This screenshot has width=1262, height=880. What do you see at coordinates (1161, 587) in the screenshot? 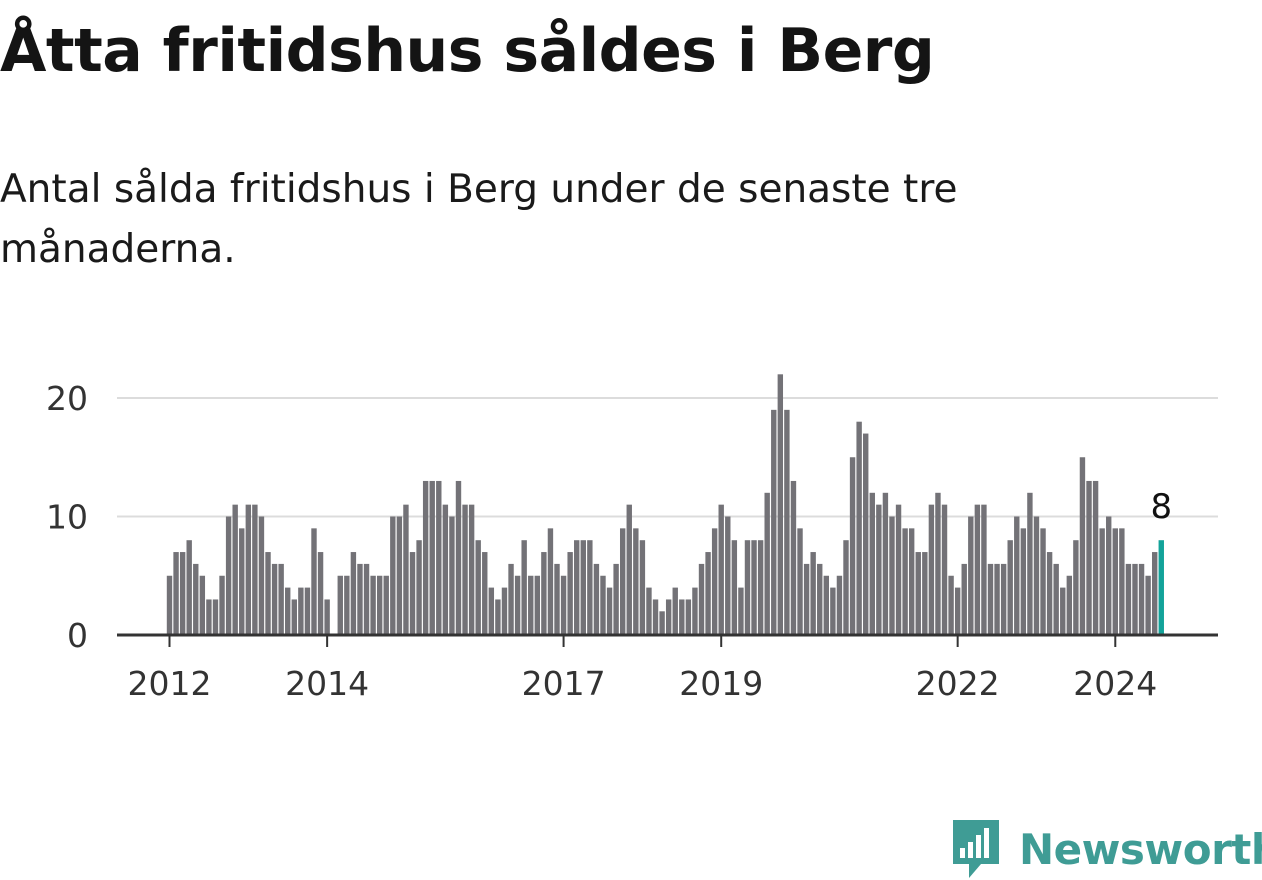
I see `bar-highlight` at bounding box center [1161, 587].